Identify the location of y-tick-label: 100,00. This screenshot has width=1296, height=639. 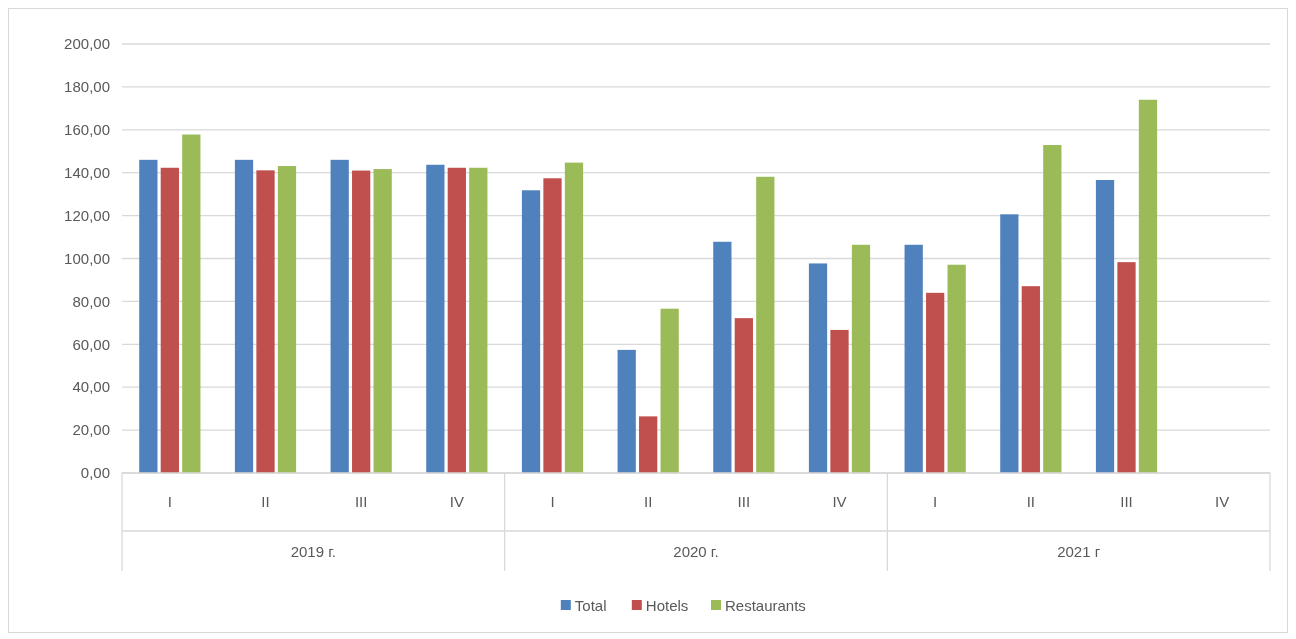
(87, 258).